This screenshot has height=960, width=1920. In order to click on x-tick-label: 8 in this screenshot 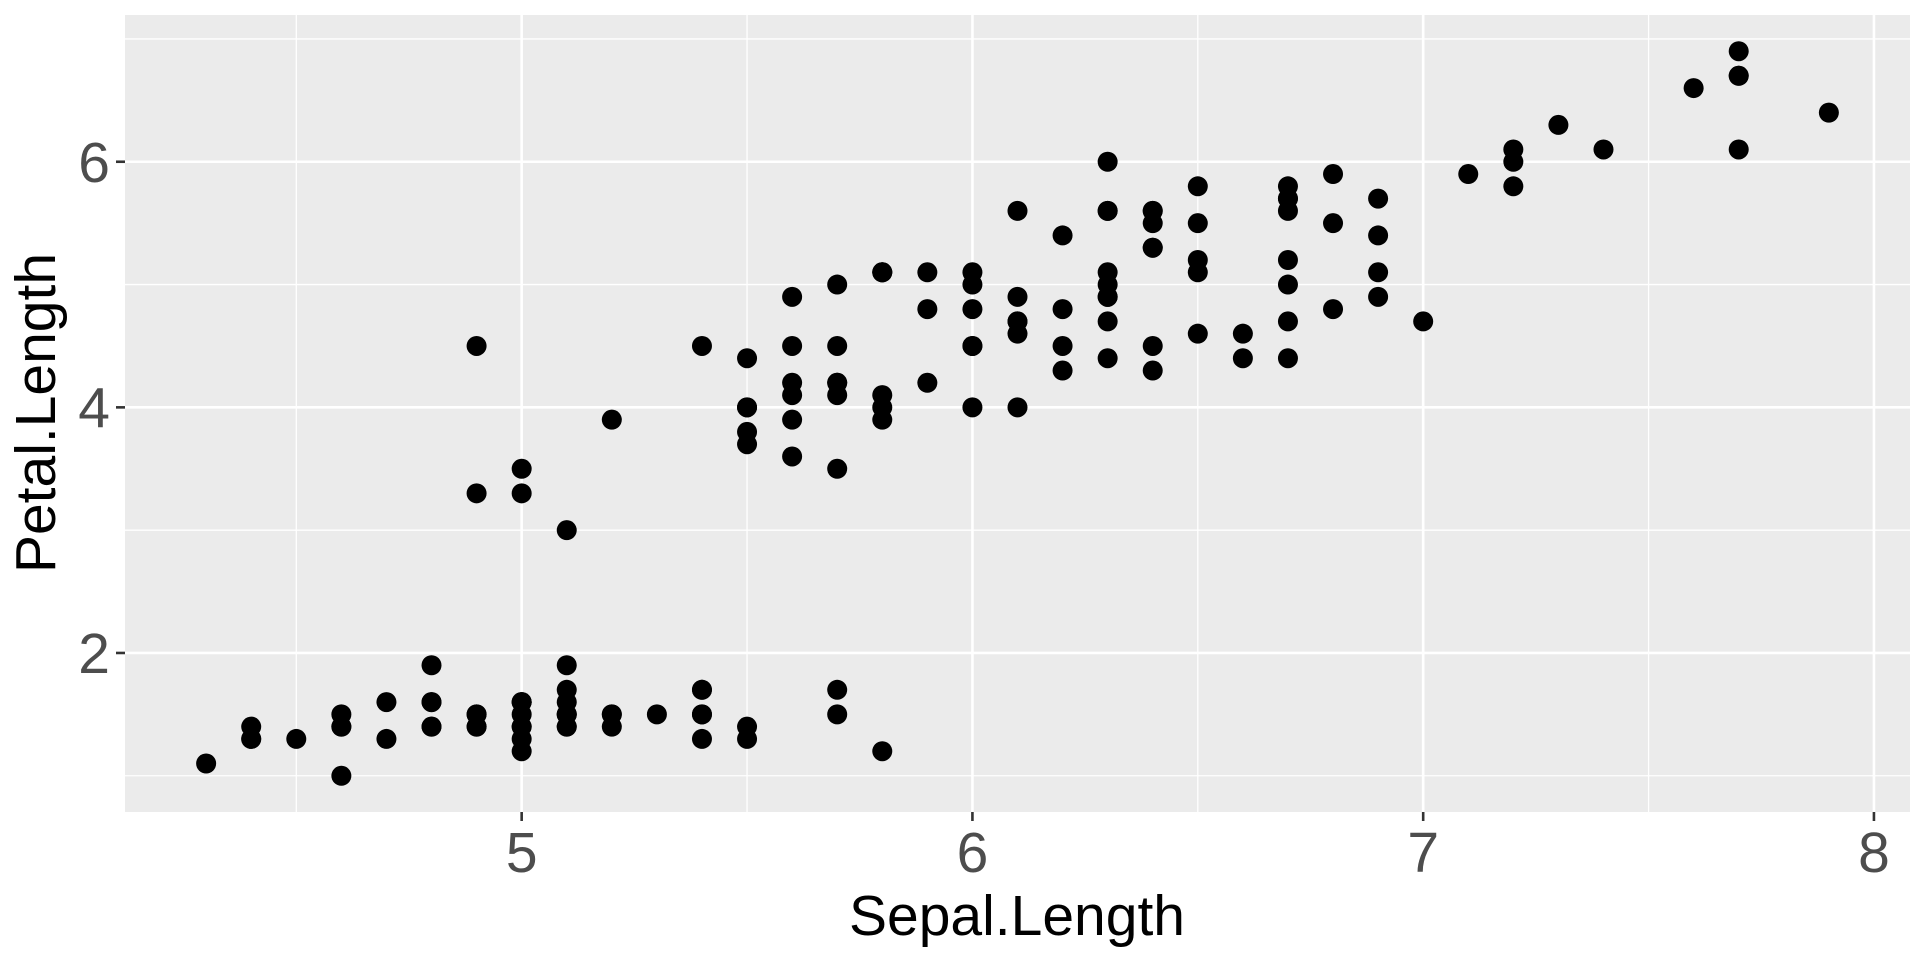, I will do `click(1874, 853)`.